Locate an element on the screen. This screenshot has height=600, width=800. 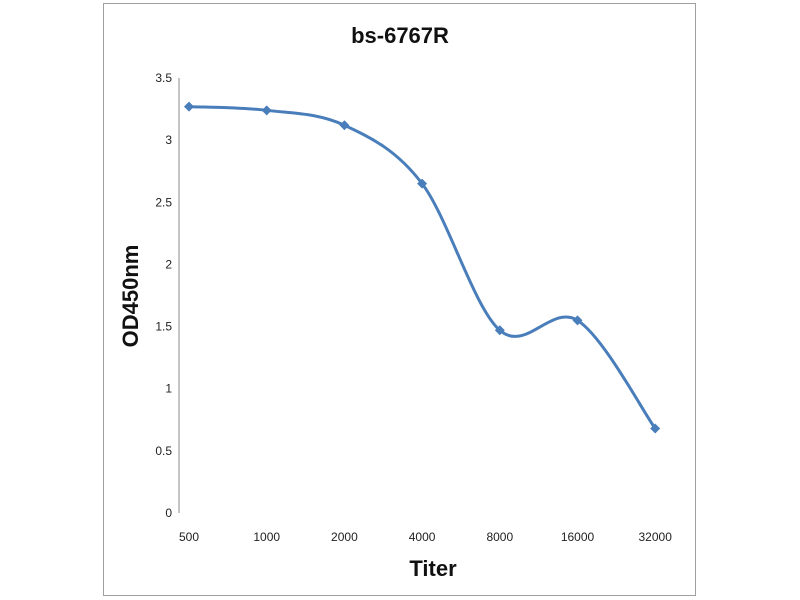
x-tick-label: 16000 is located at coordinates (578, 537).